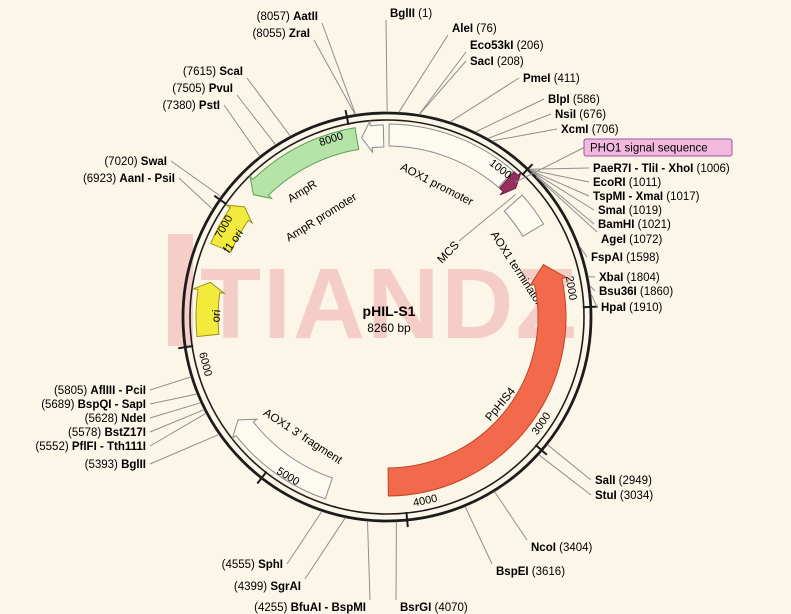 Image resolution: width=791 pixels, height=614 pixels. What do you see at coordinates (627, 183) in the screenshot?
I see `site-label-ecori: EcoRI (1011)` at bounding box center [627, 183].